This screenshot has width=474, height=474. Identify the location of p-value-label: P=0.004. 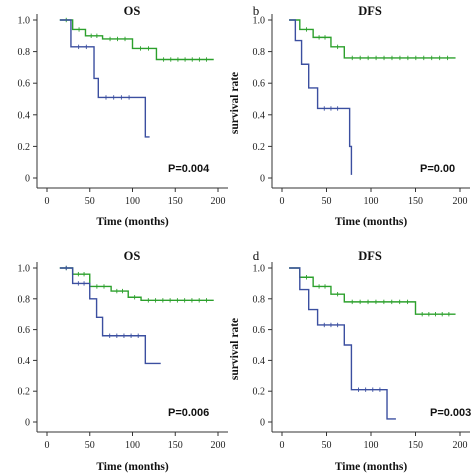
(189, 169).